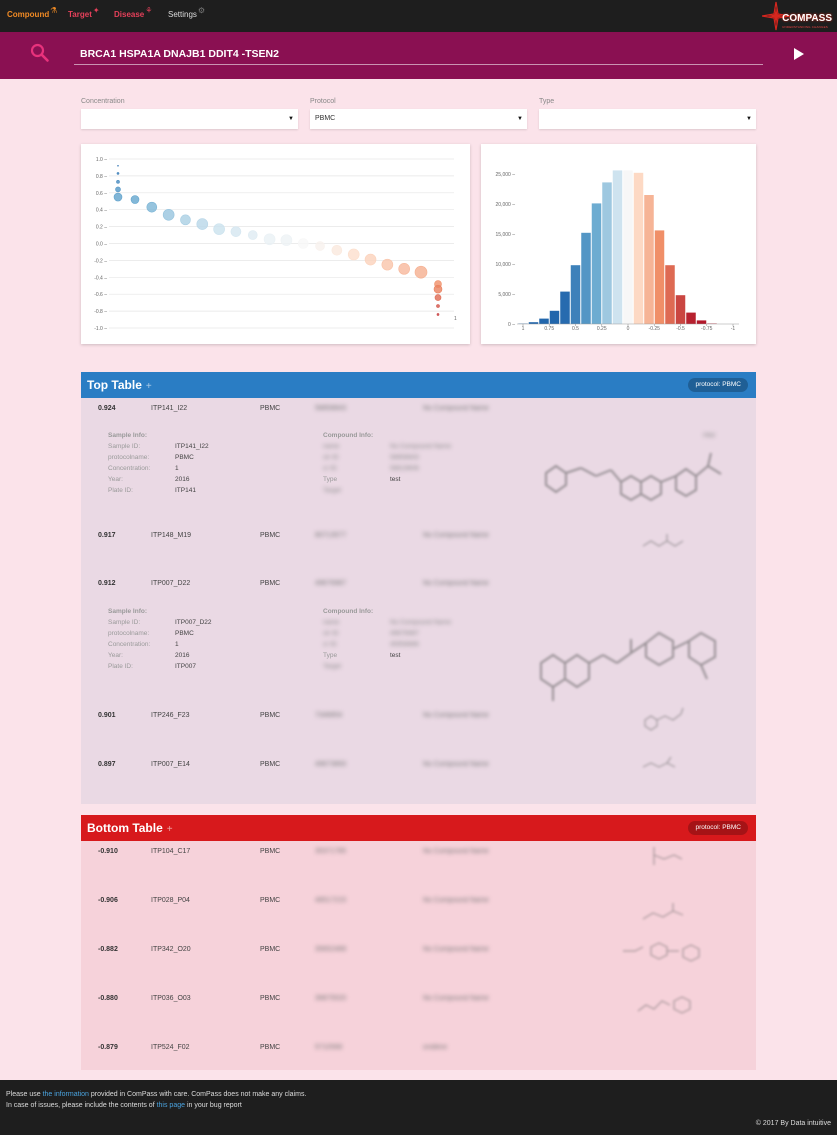 The height and width of the screenshot is (1135, 837). I want to click on detail-key: protocolname:, so click(129, 633).